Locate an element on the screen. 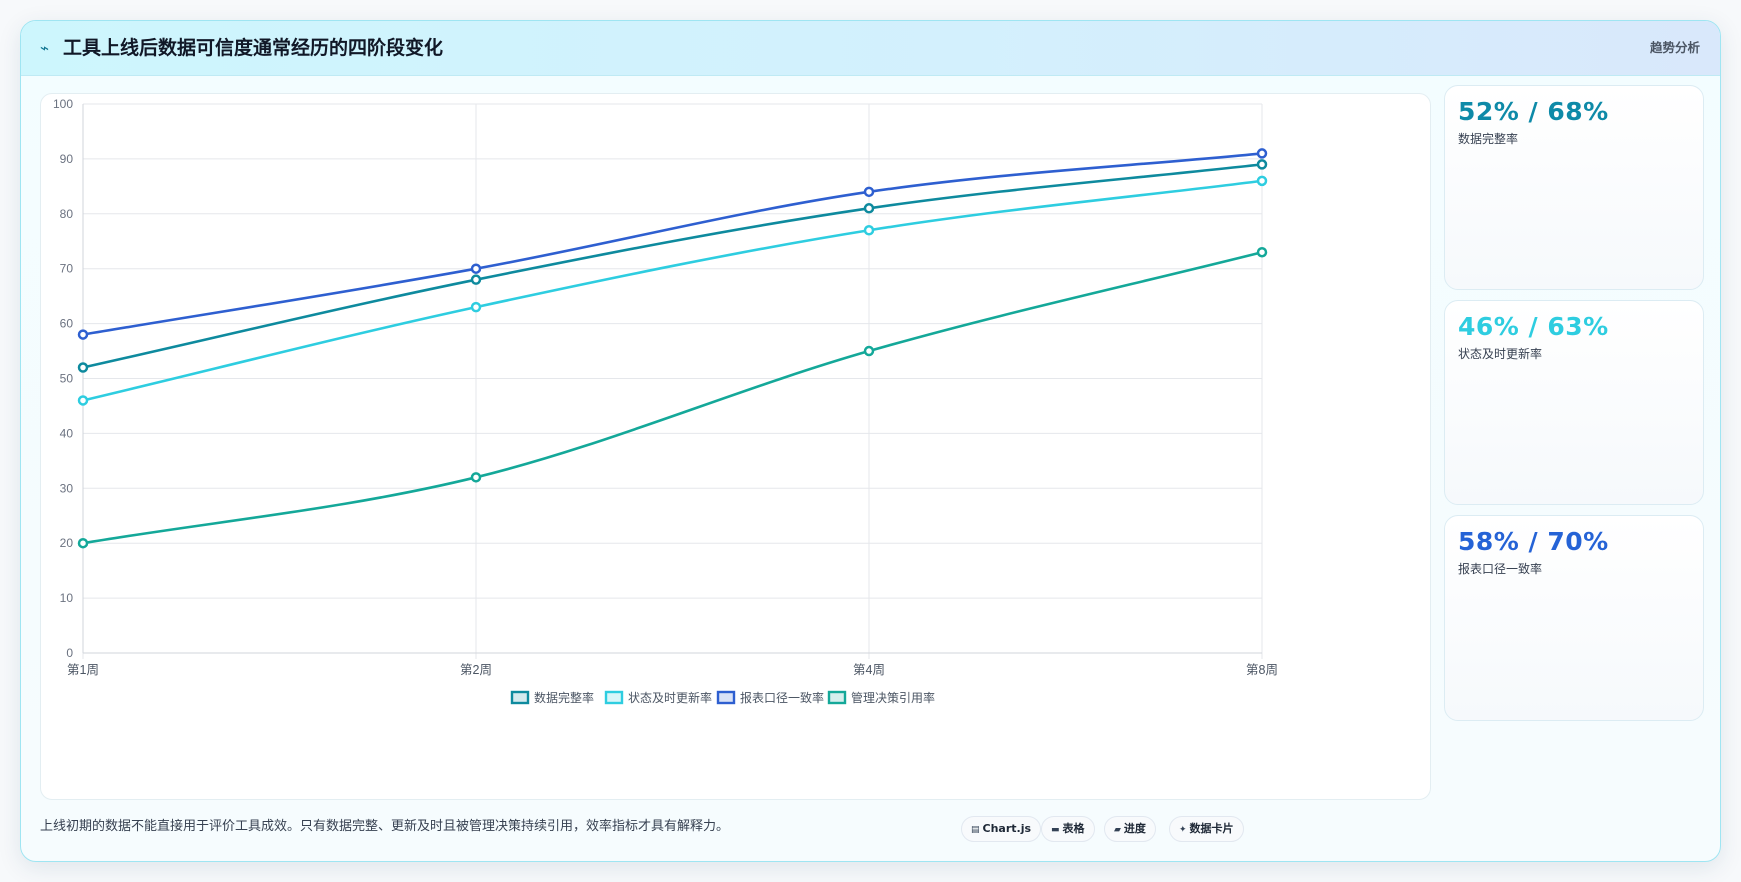 The height and width of the screenshot is (882, 1741). stat-value: 46% / 63% is located at coordinates (1533, 326).